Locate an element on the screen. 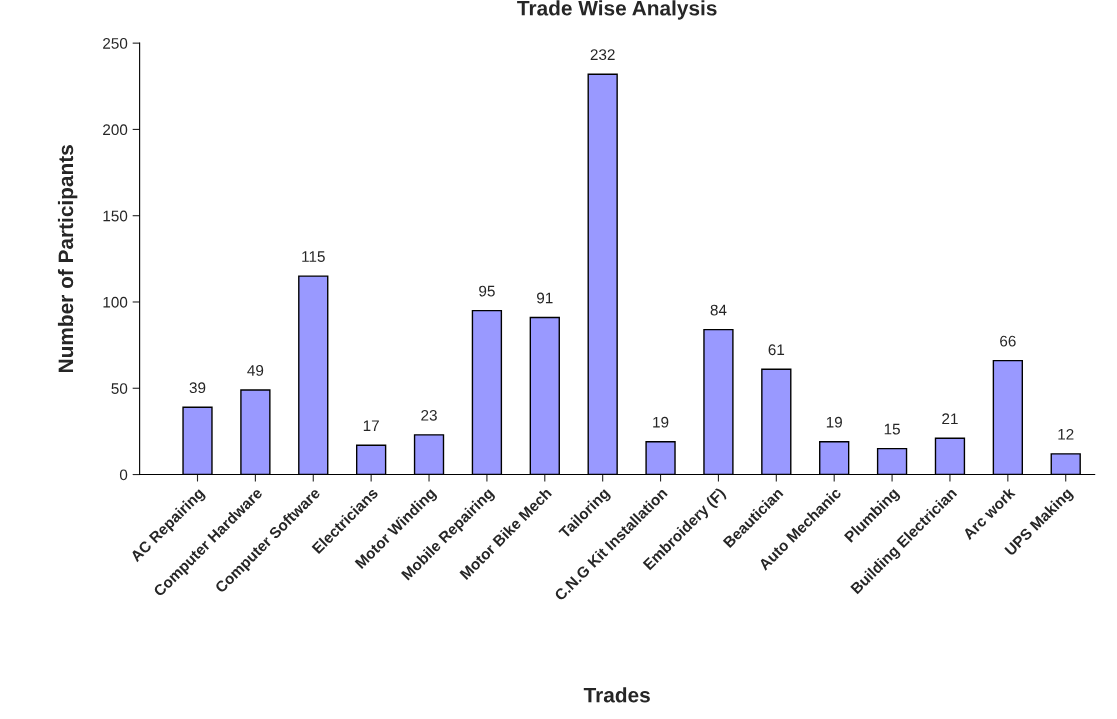 This screenshot has height=719, width=1117. y-axis-title: Number of Participants is located at coordinates (67, 259).